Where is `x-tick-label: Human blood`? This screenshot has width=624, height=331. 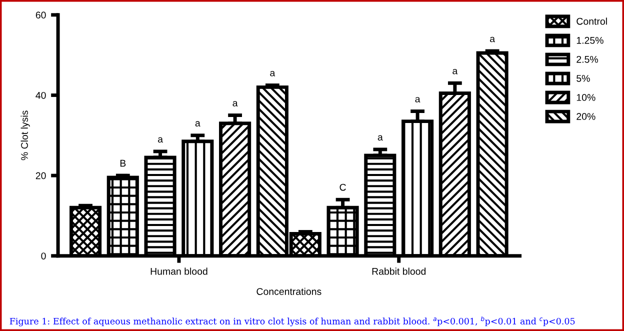 x-tick-label: Human blood is located at coordinates (179, 271).